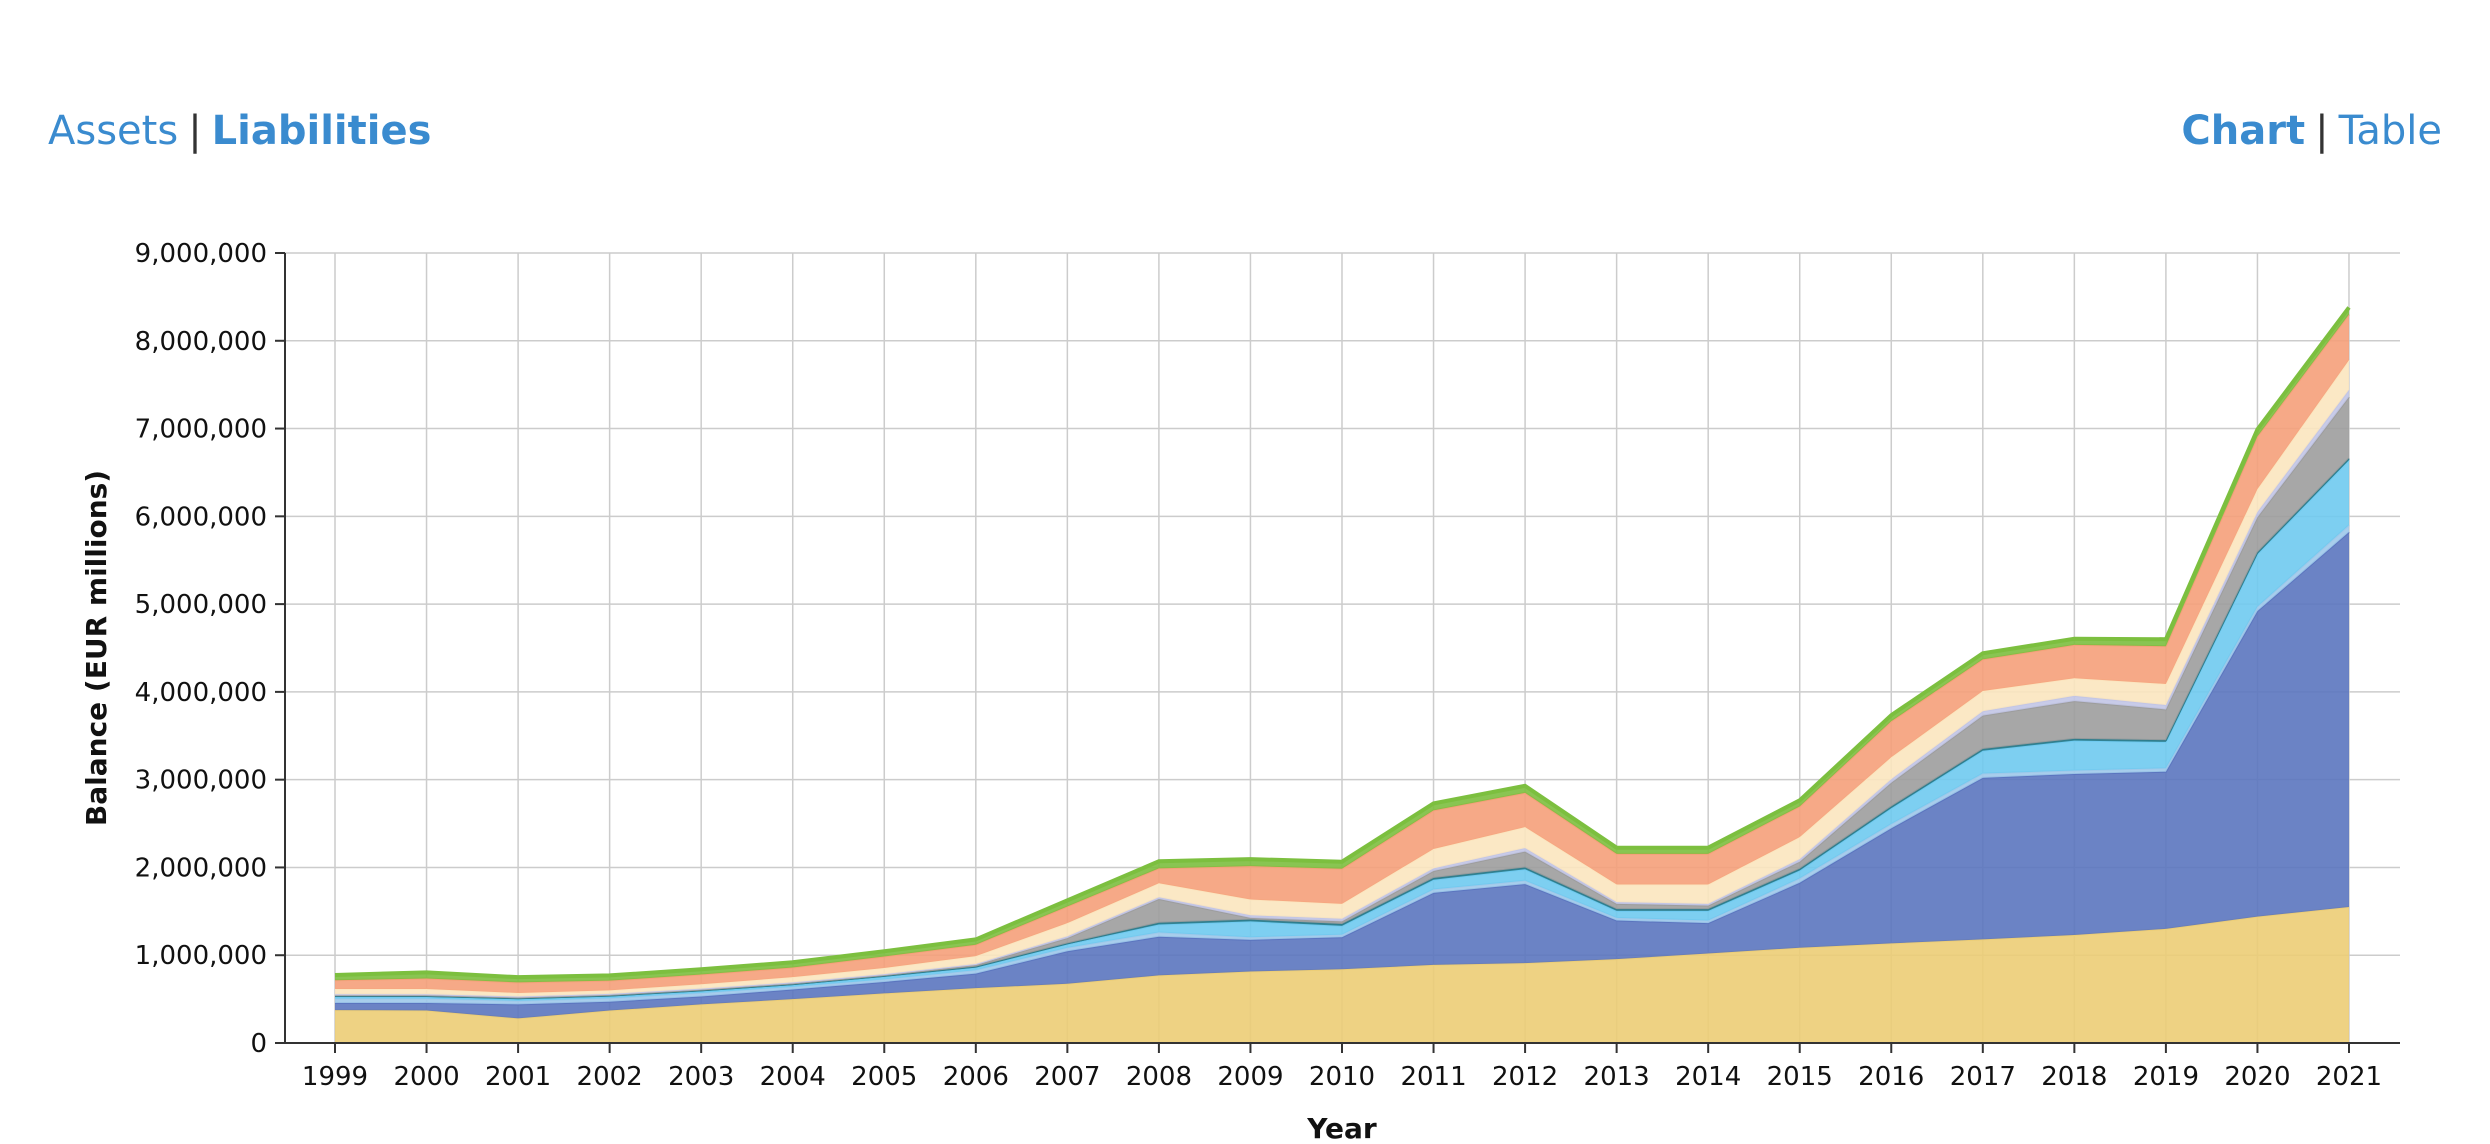 The image size is (2490, 1144). Describe the element at coordinates (1433, 1077) in the screenshot. I see `x-tick-label: 2011` at that location.